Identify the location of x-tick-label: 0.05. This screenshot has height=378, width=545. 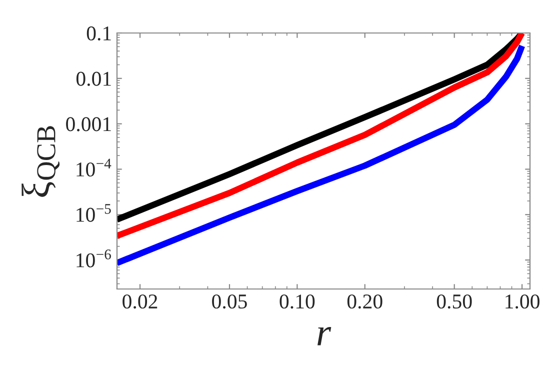
(229, 301).